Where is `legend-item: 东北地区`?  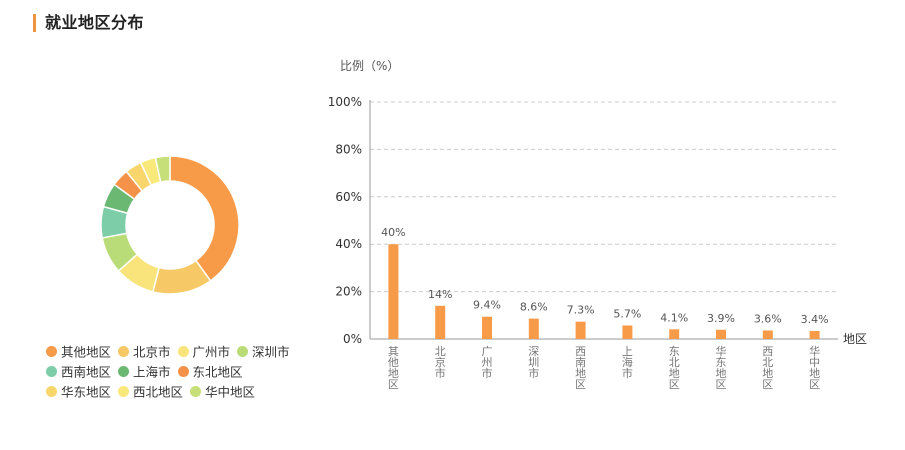 legend-item: 东北地区 is located at coordinates (210, 372).